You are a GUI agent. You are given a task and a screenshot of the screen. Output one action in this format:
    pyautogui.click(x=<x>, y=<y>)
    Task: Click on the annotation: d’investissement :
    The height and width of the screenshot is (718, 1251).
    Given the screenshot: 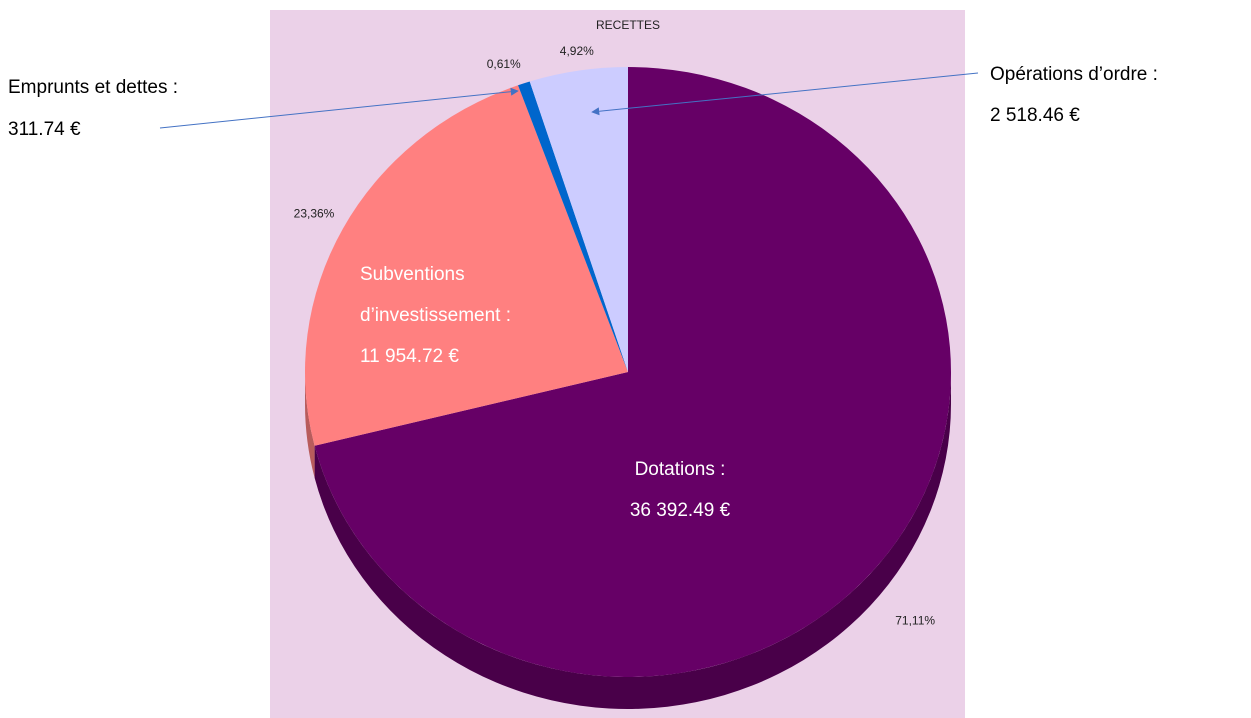 What is the action you would take?
    pyautogui.click(x=435, y=315)
    